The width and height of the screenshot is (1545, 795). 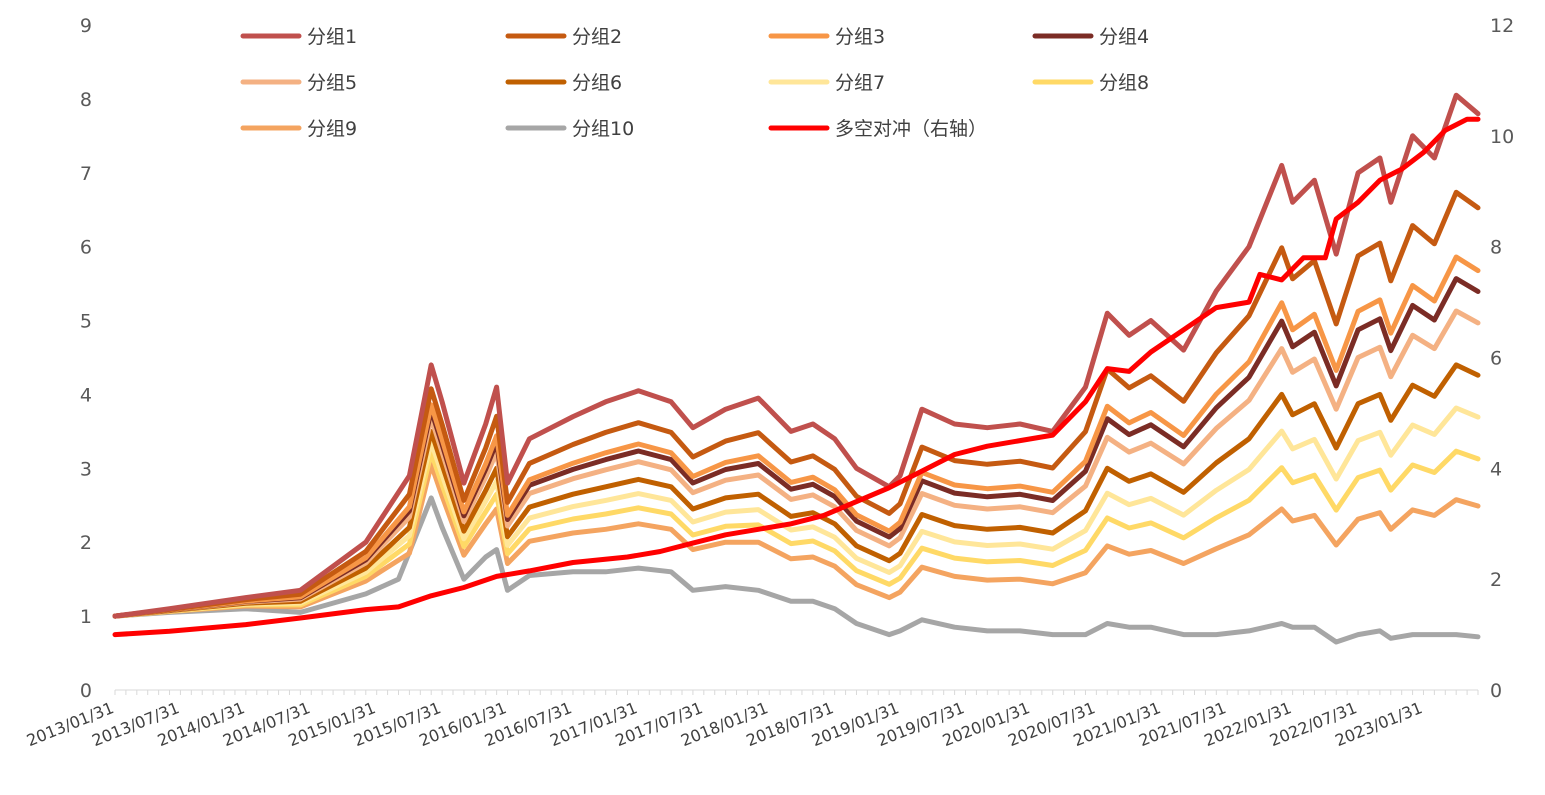 I want to click on y-axis-right: 0 2 4 6 8 10 12, so click(x=1502, y=358).